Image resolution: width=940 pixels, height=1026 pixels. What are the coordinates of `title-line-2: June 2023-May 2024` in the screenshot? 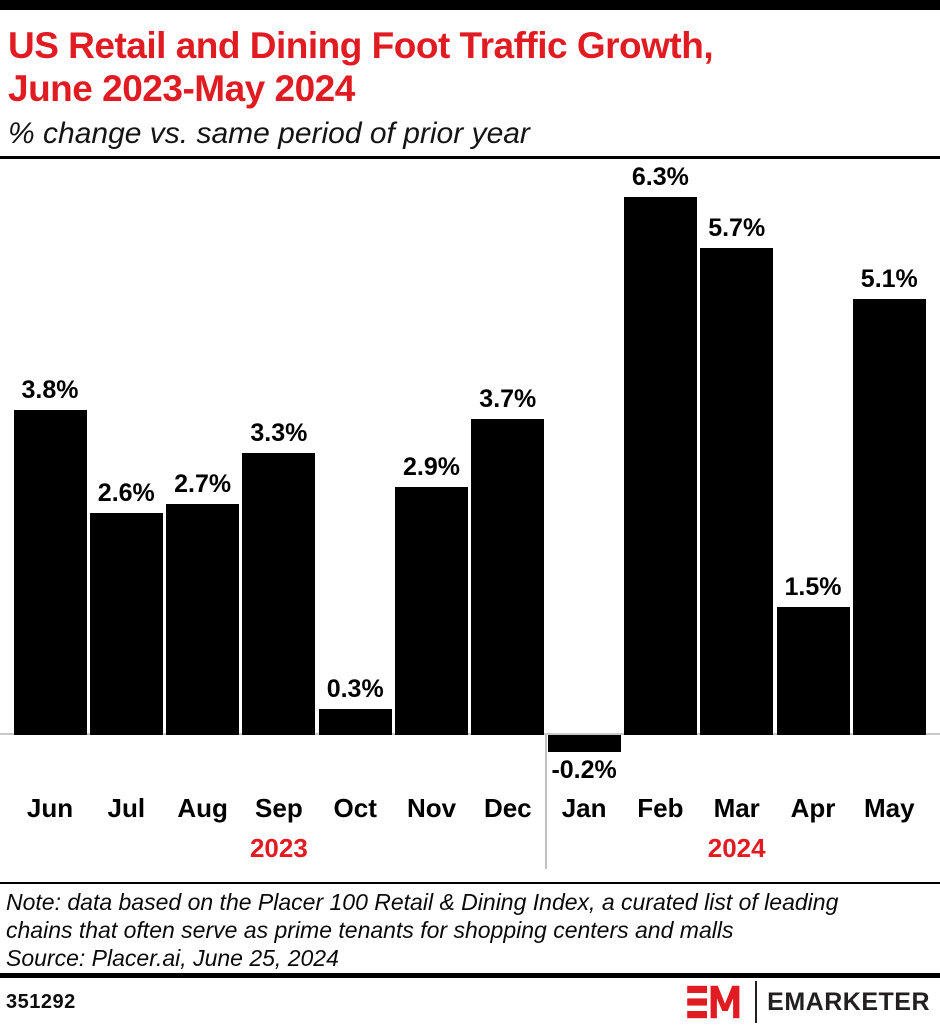 It's located at (181, 88).